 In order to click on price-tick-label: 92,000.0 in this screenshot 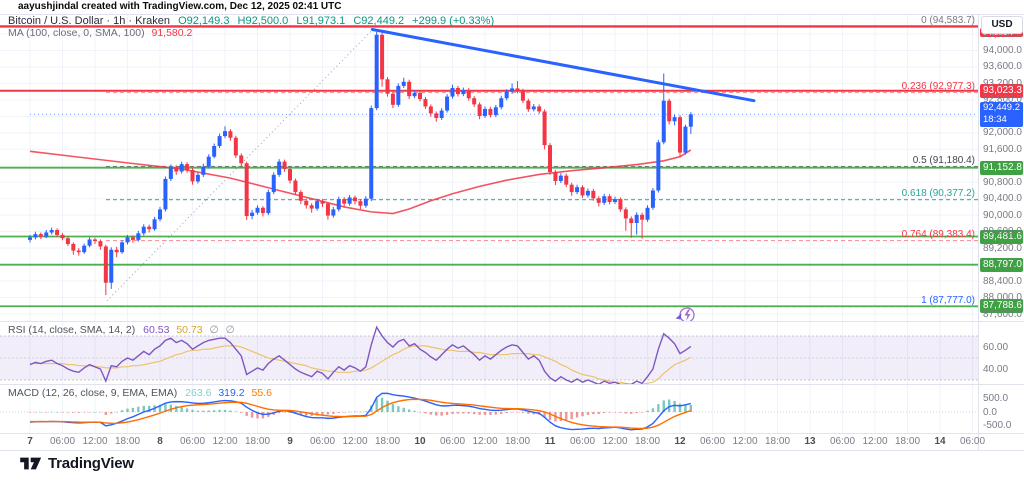, I will do `click(1002, 133)`.